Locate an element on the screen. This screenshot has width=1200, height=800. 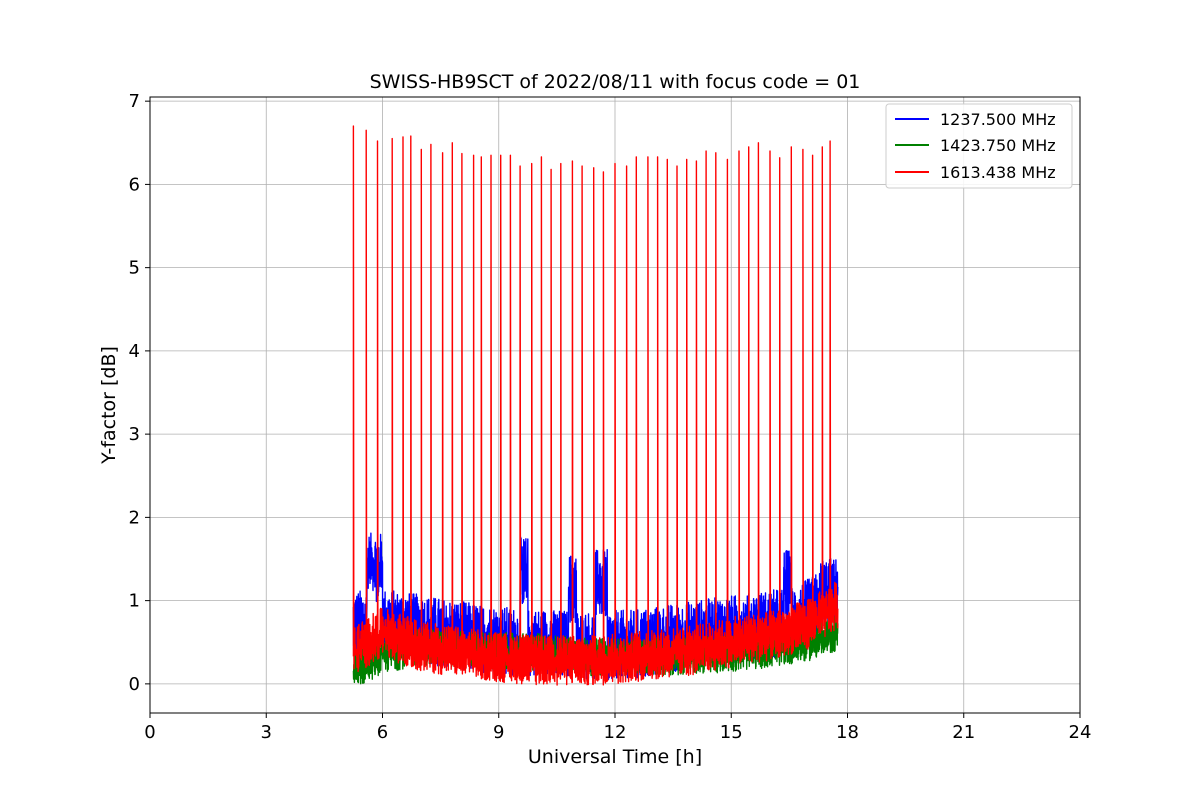
y-tick-label: 0 is located at coordinates (134, 684).